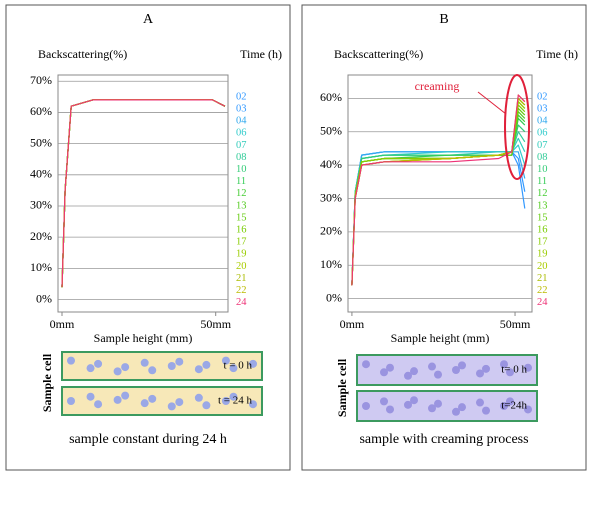  Describe the element at coordinates (517, 127) in the screenshot. I see `annotation-ellipse` at that location.